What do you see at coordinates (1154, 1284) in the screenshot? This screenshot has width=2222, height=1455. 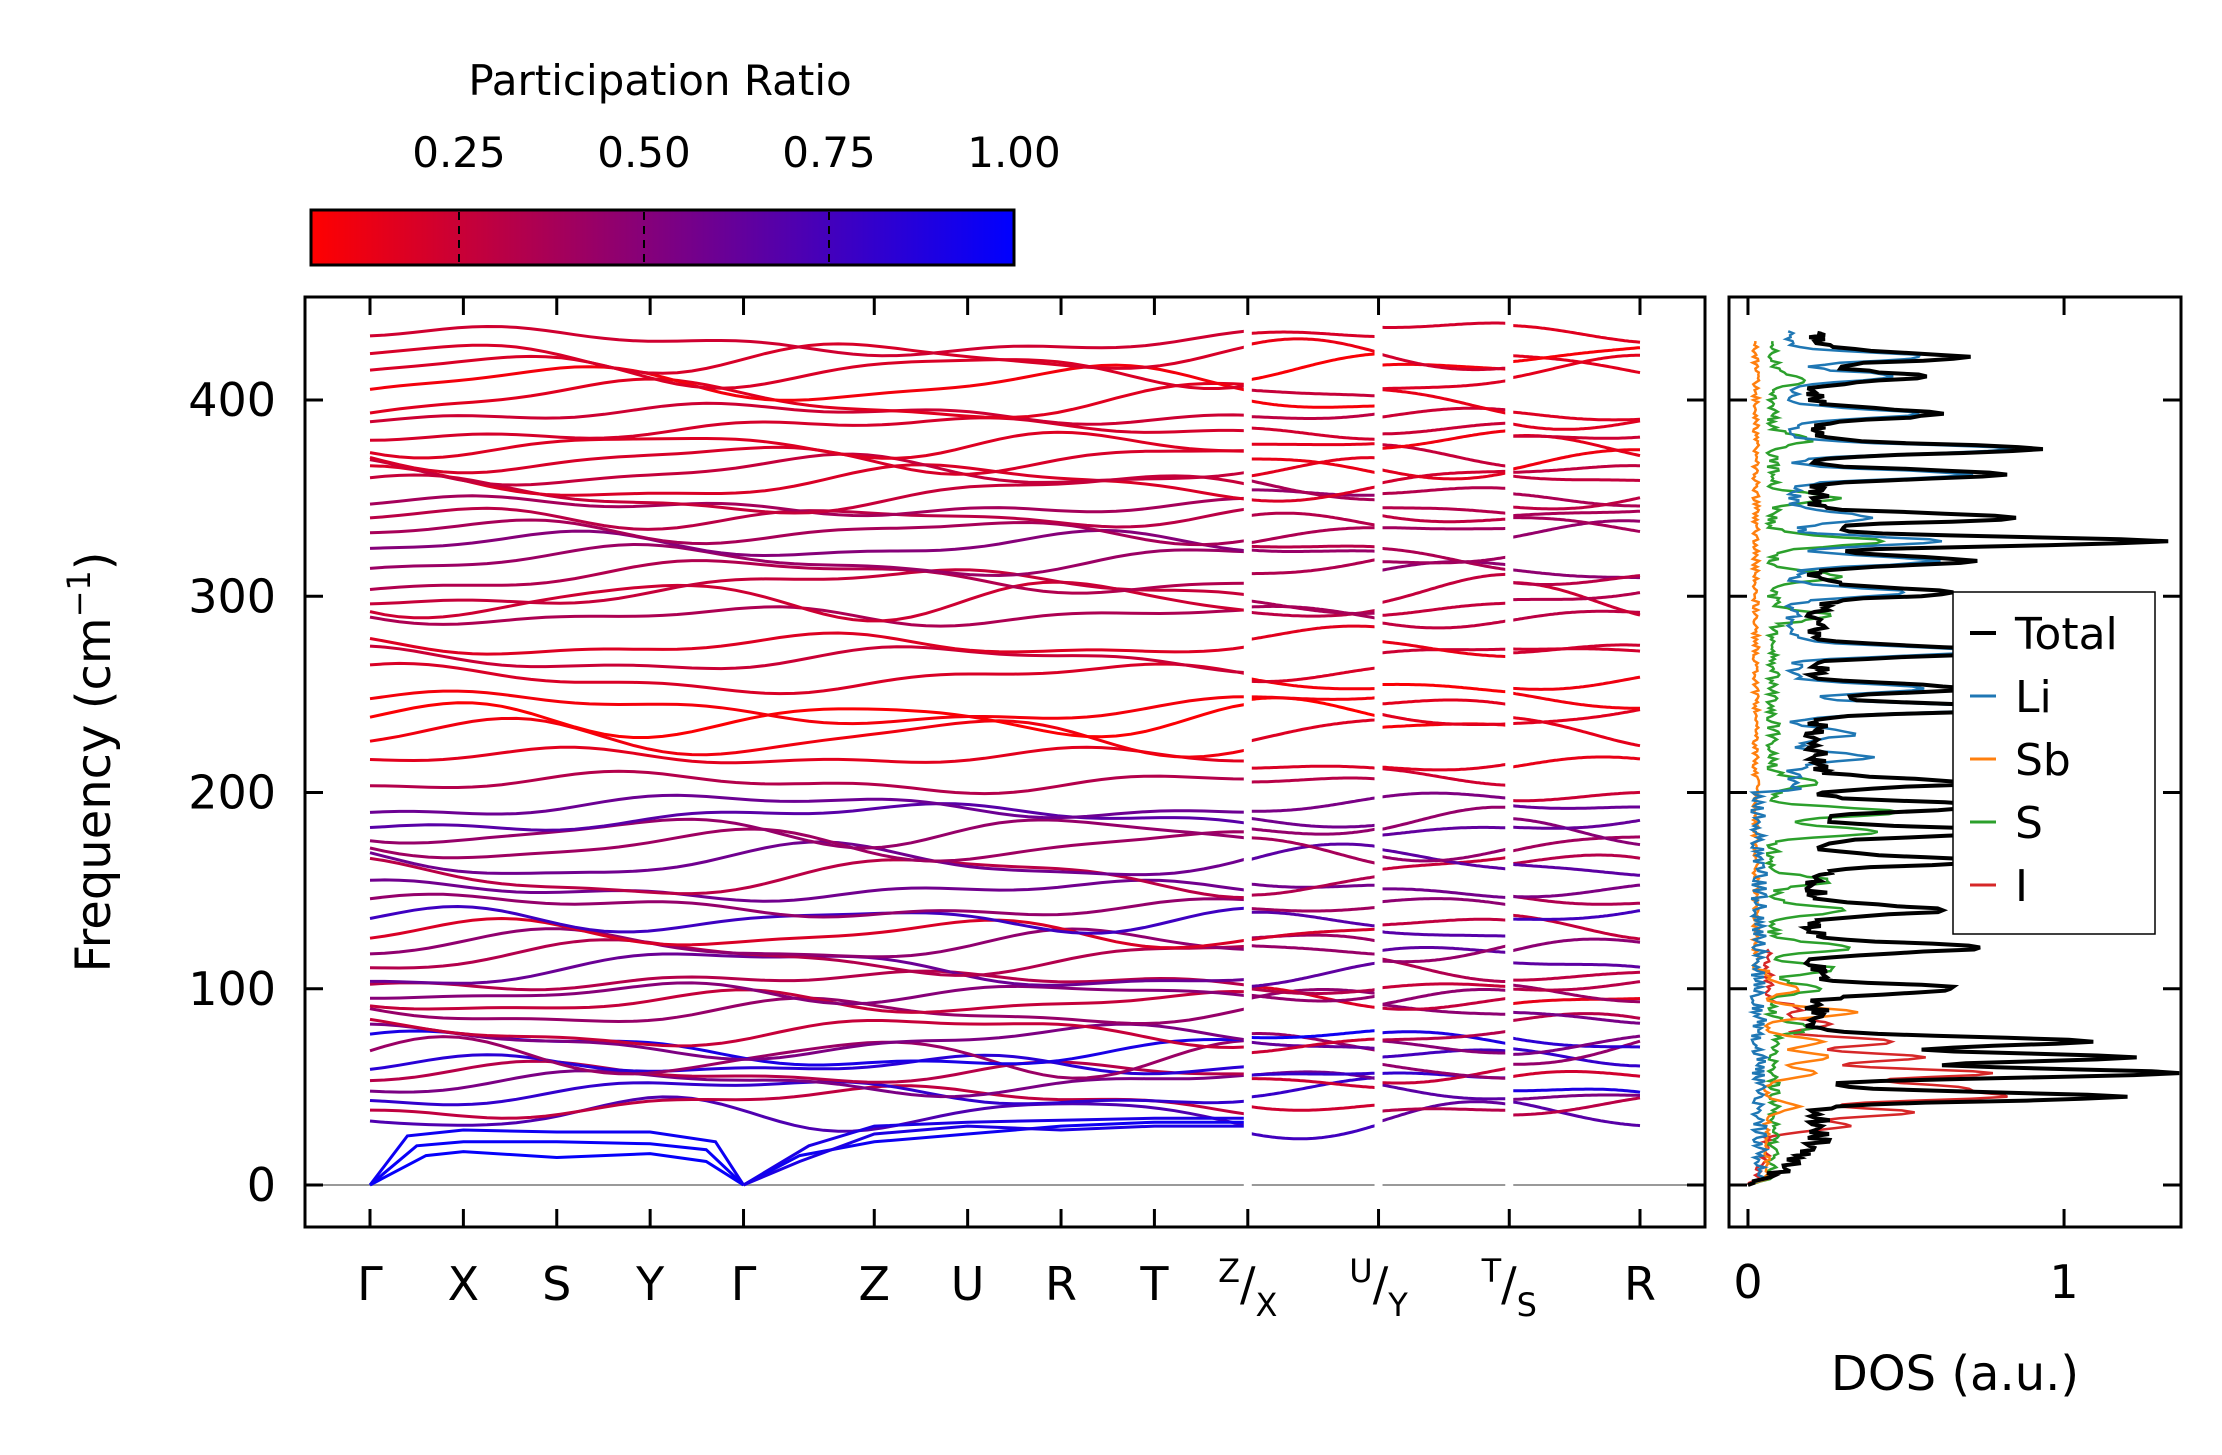 I see `k-point-label: T` at bounding box center [1154, 1284].